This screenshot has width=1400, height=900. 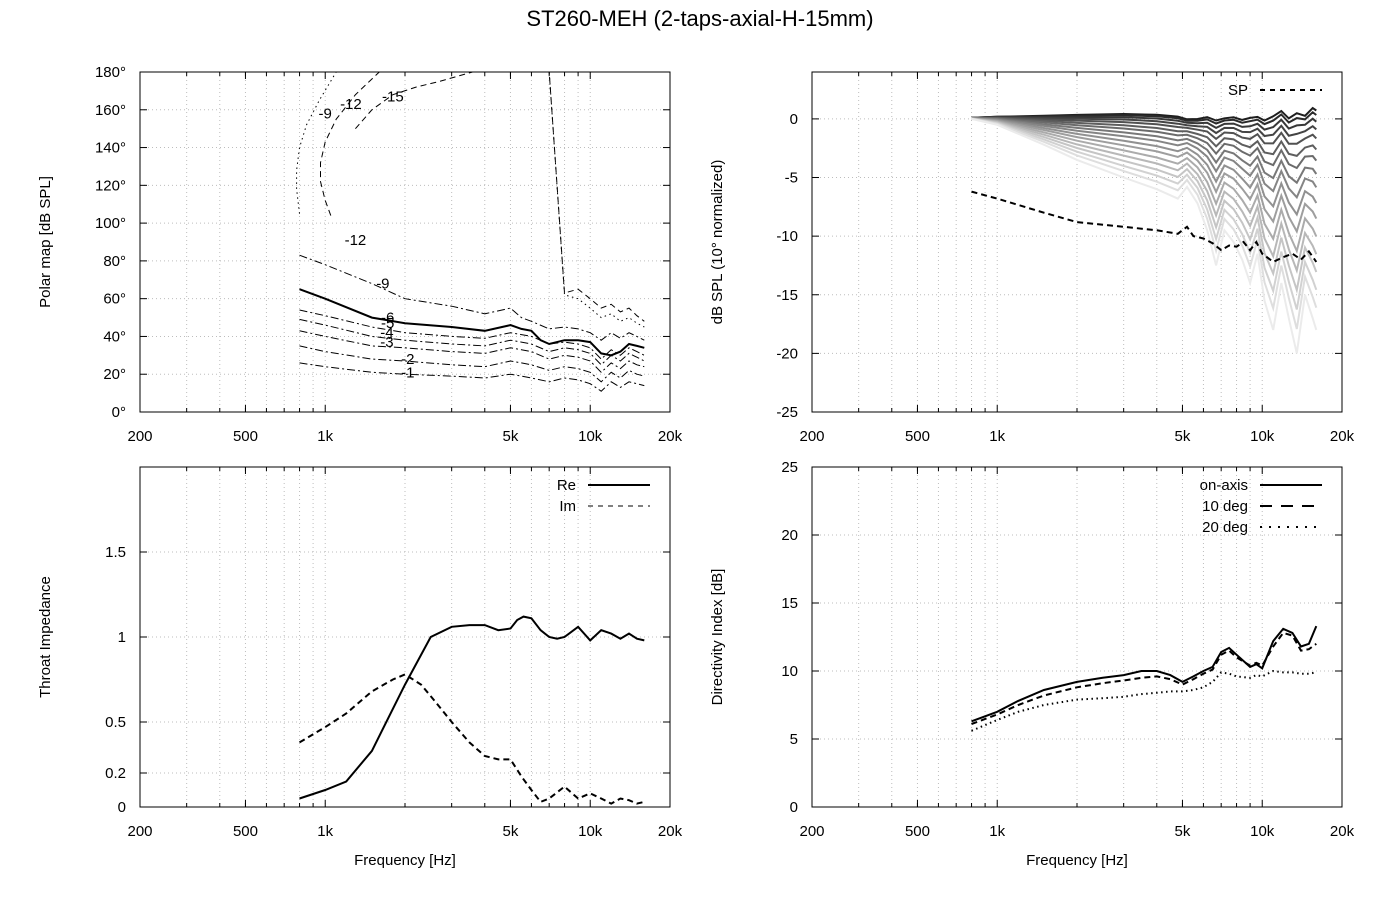 What do you see at coordinates (794, 739) in the screenshot?
I see `directivity-ytick-label: 5` at bounding box center [794, 739].